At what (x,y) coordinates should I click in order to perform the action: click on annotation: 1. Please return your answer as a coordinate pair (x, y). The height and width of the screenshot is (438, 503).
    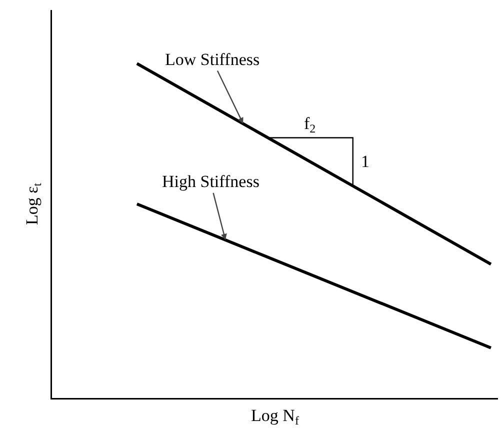
    Looking at the image, I should click on (365, 161).